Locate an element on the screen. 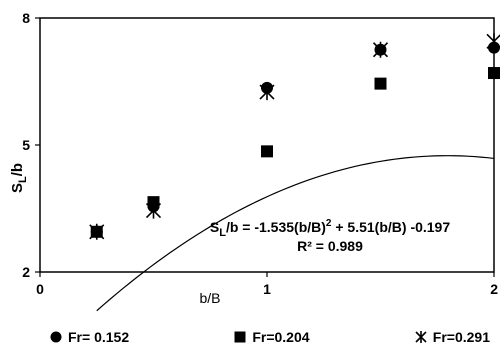 Image resolution: width=500 pixels, height=351 pixels. r-squared-label: R² = 0.989 is located at coordinates (330, 246).